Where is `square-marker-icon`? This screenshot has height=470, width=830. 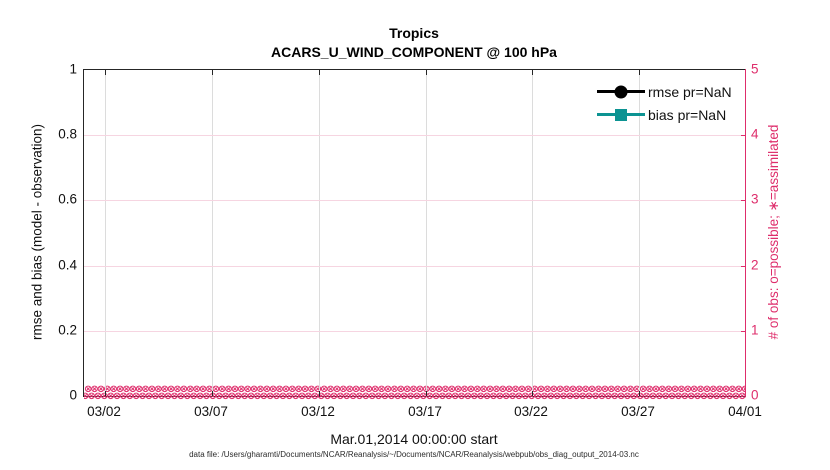
square-marker-icon is located at coordinates (621, 114).